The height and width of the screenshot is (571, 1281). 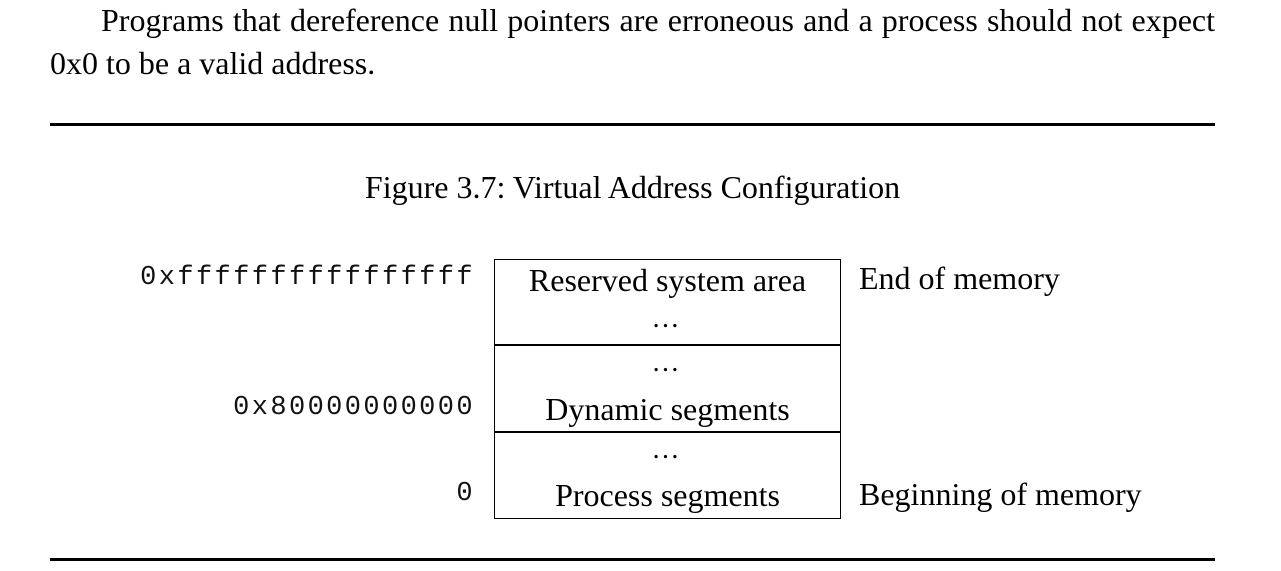 I want to click on segment-divider-upper, so click(x=667, y=345).